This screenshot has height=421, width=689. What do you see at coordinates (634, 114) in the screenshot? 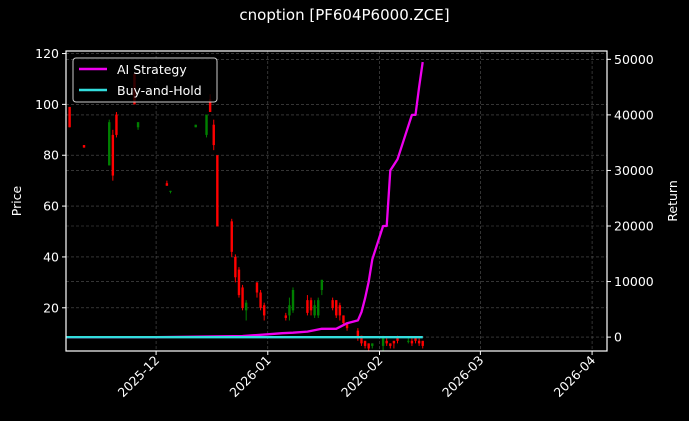
I see `right-tick-label: 40000` at bounding box center [634, 114].